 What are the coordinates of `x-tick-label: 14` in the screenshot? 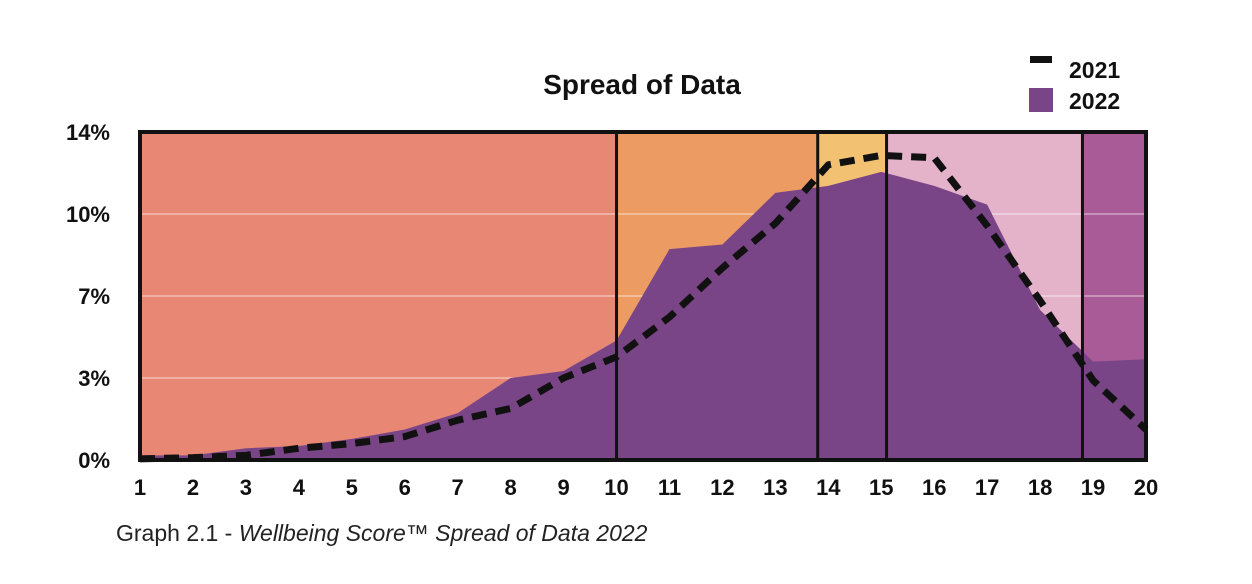 It's located at (828, 487).